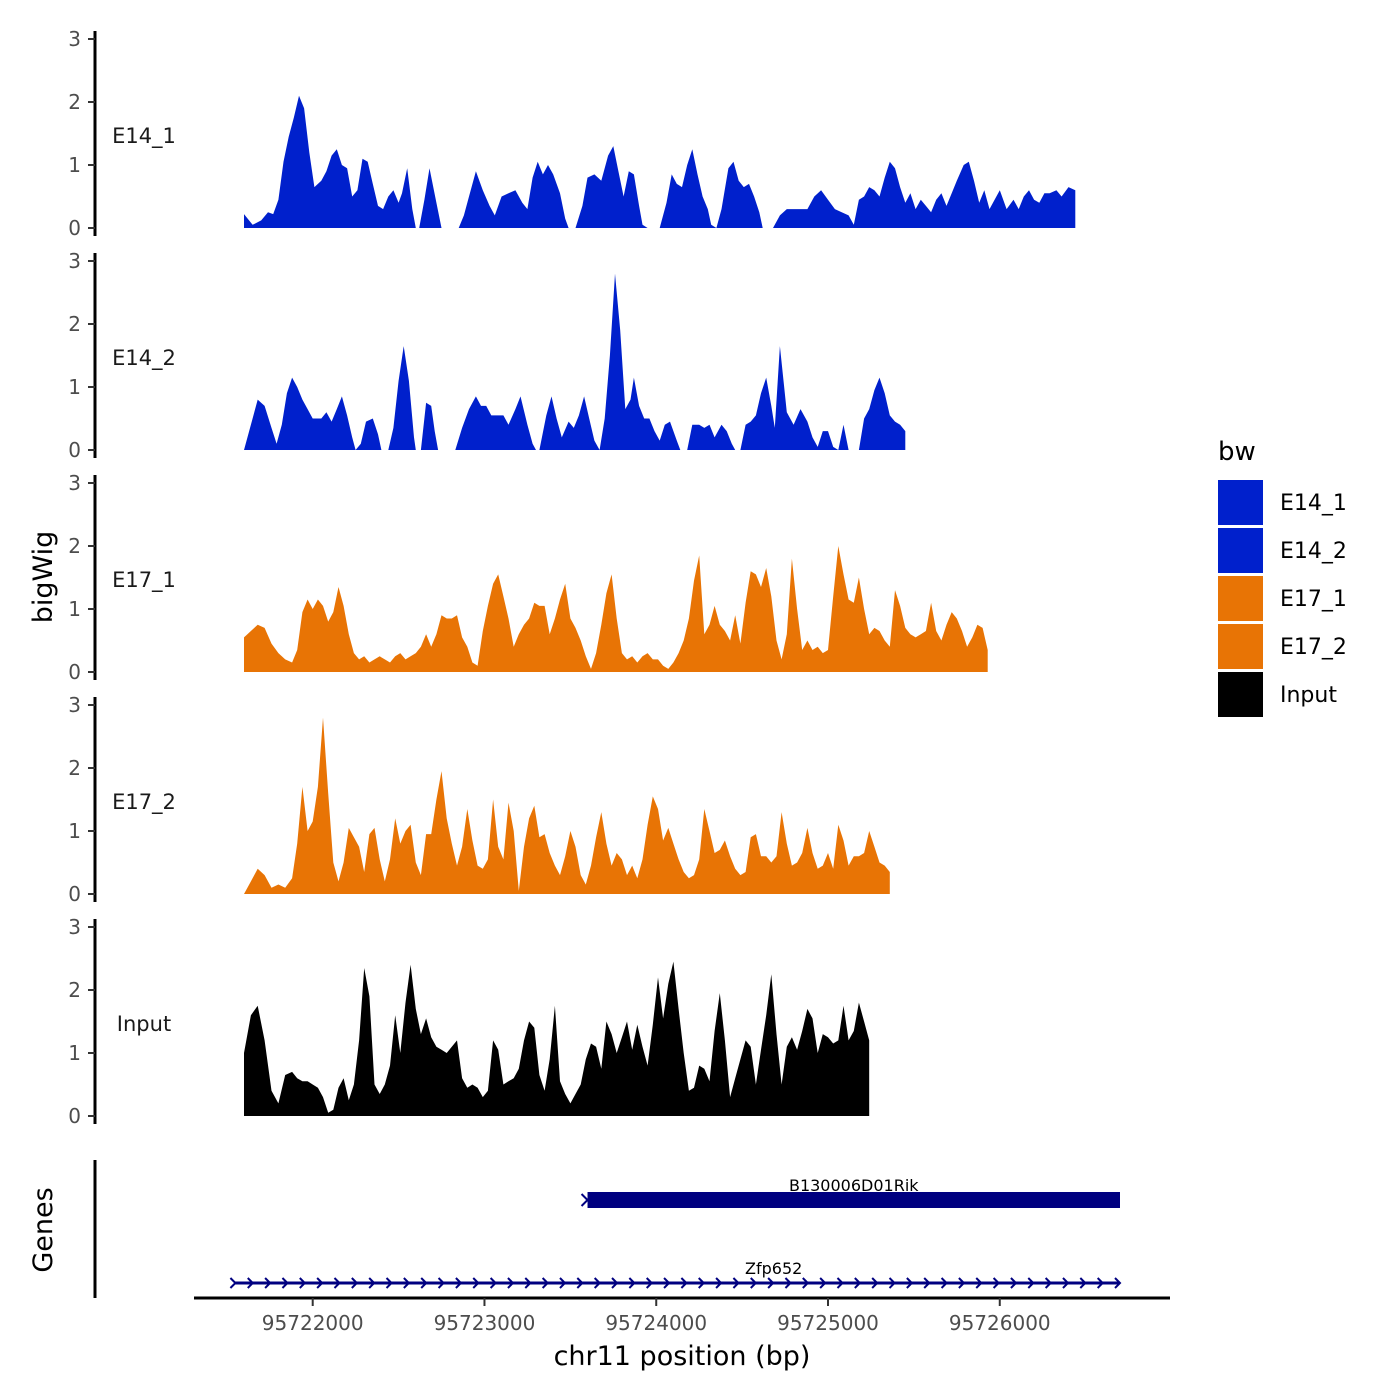 The image size is (1400, 1400). Describe the element at coordinates (1313, 599) in the screenshot. I see `legend-label: E17_1` at that location.